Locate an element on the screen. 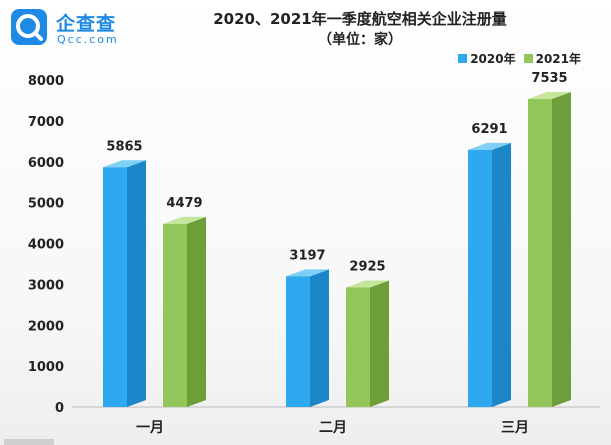 This screenshot has width=611, height=445. x-tick-label: 三月 is located at coordinates (515, 428).